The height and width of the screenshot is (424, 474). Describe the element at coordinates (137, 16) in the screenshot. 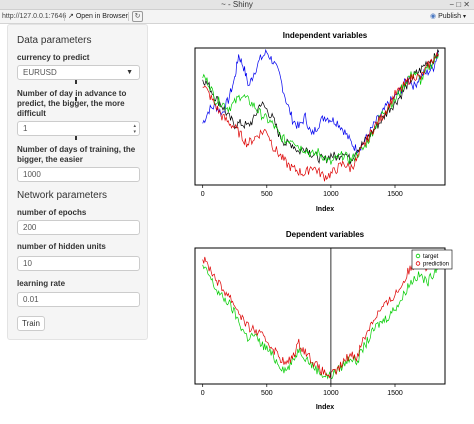

I see `refresh-icon: ↻` at that location.